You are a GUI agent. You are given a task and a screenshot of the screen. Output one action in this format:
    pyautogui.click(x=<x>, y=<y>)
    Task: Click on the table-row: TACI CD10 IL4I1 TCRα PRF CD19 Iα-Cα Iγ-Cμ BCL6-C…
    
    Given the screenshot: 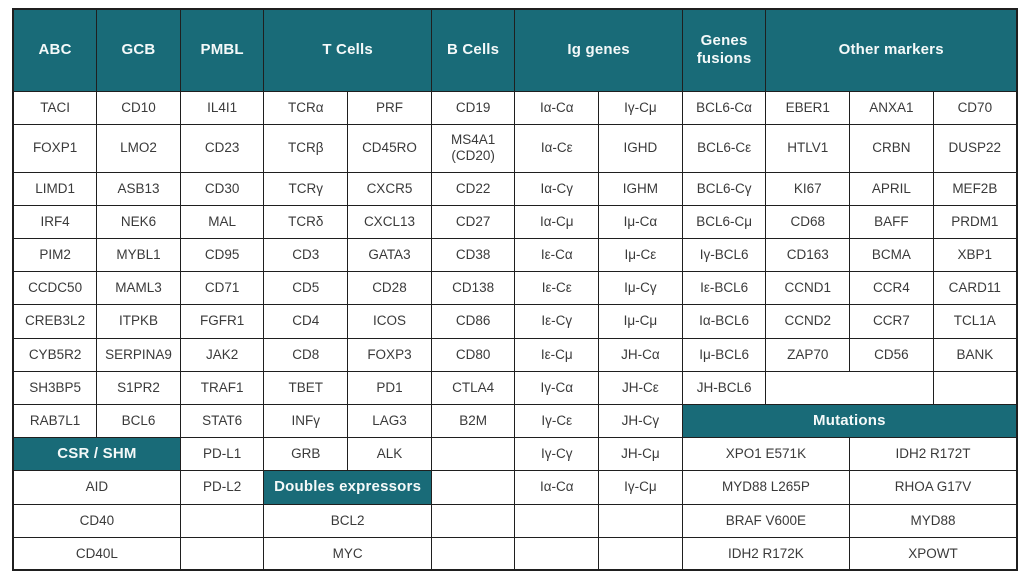 What is the action you would take?
    pyautogui.click(x=515, y=107)
    